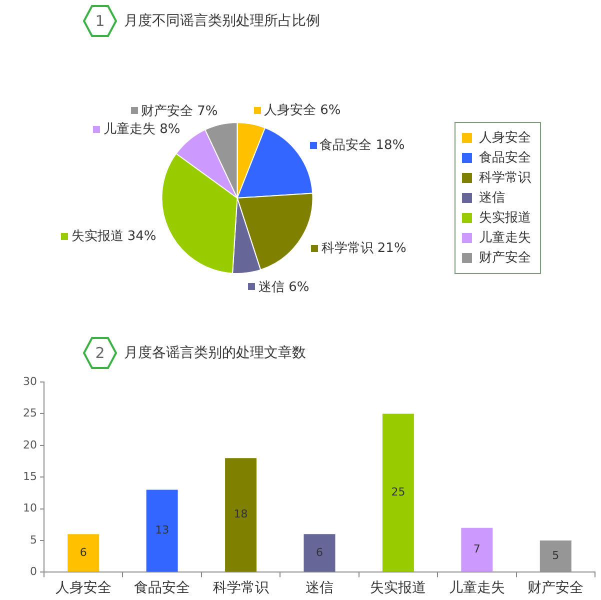 The image size is (601, 600). Describe the element at coordinates (29, 476) in the screenshot. I see `y-tick-label: 15` at that location.